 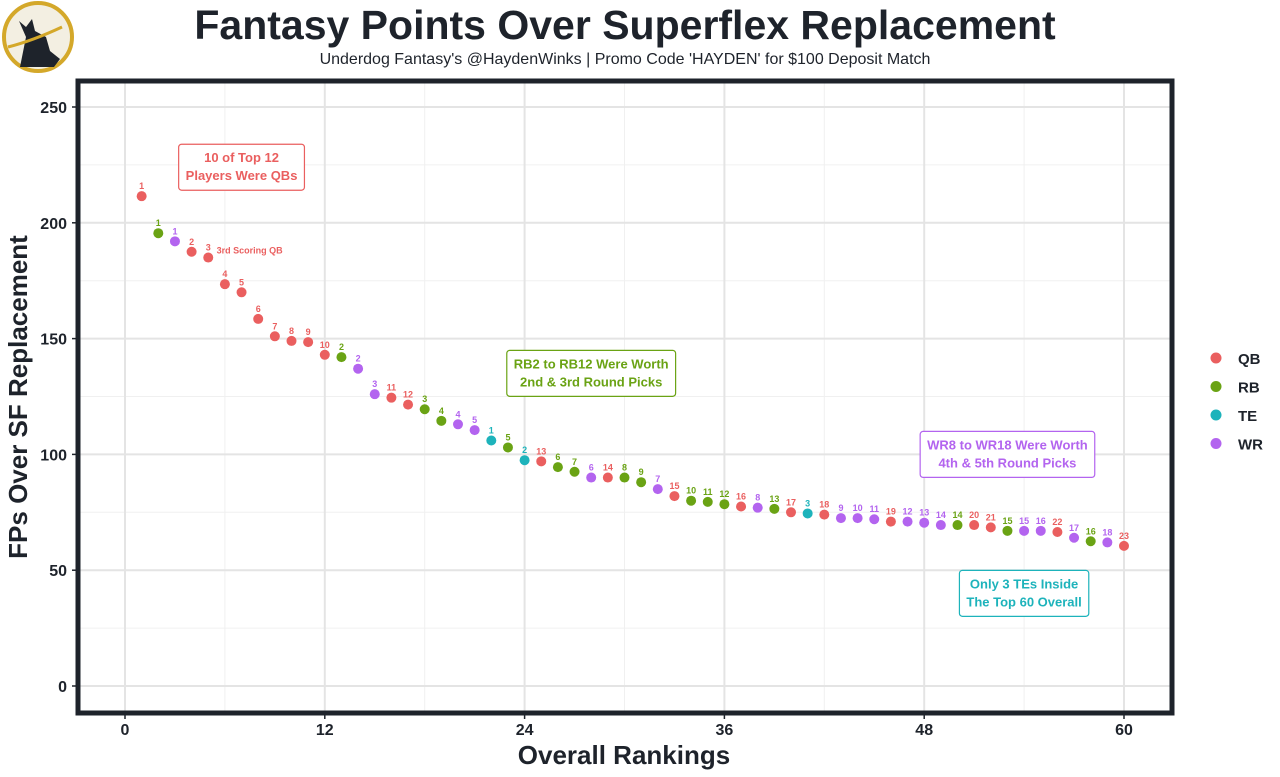 What do you see at coordinates (1057, 522) in the screenshot?
I see `data-label: 22` at bounding box center [1057, 522].